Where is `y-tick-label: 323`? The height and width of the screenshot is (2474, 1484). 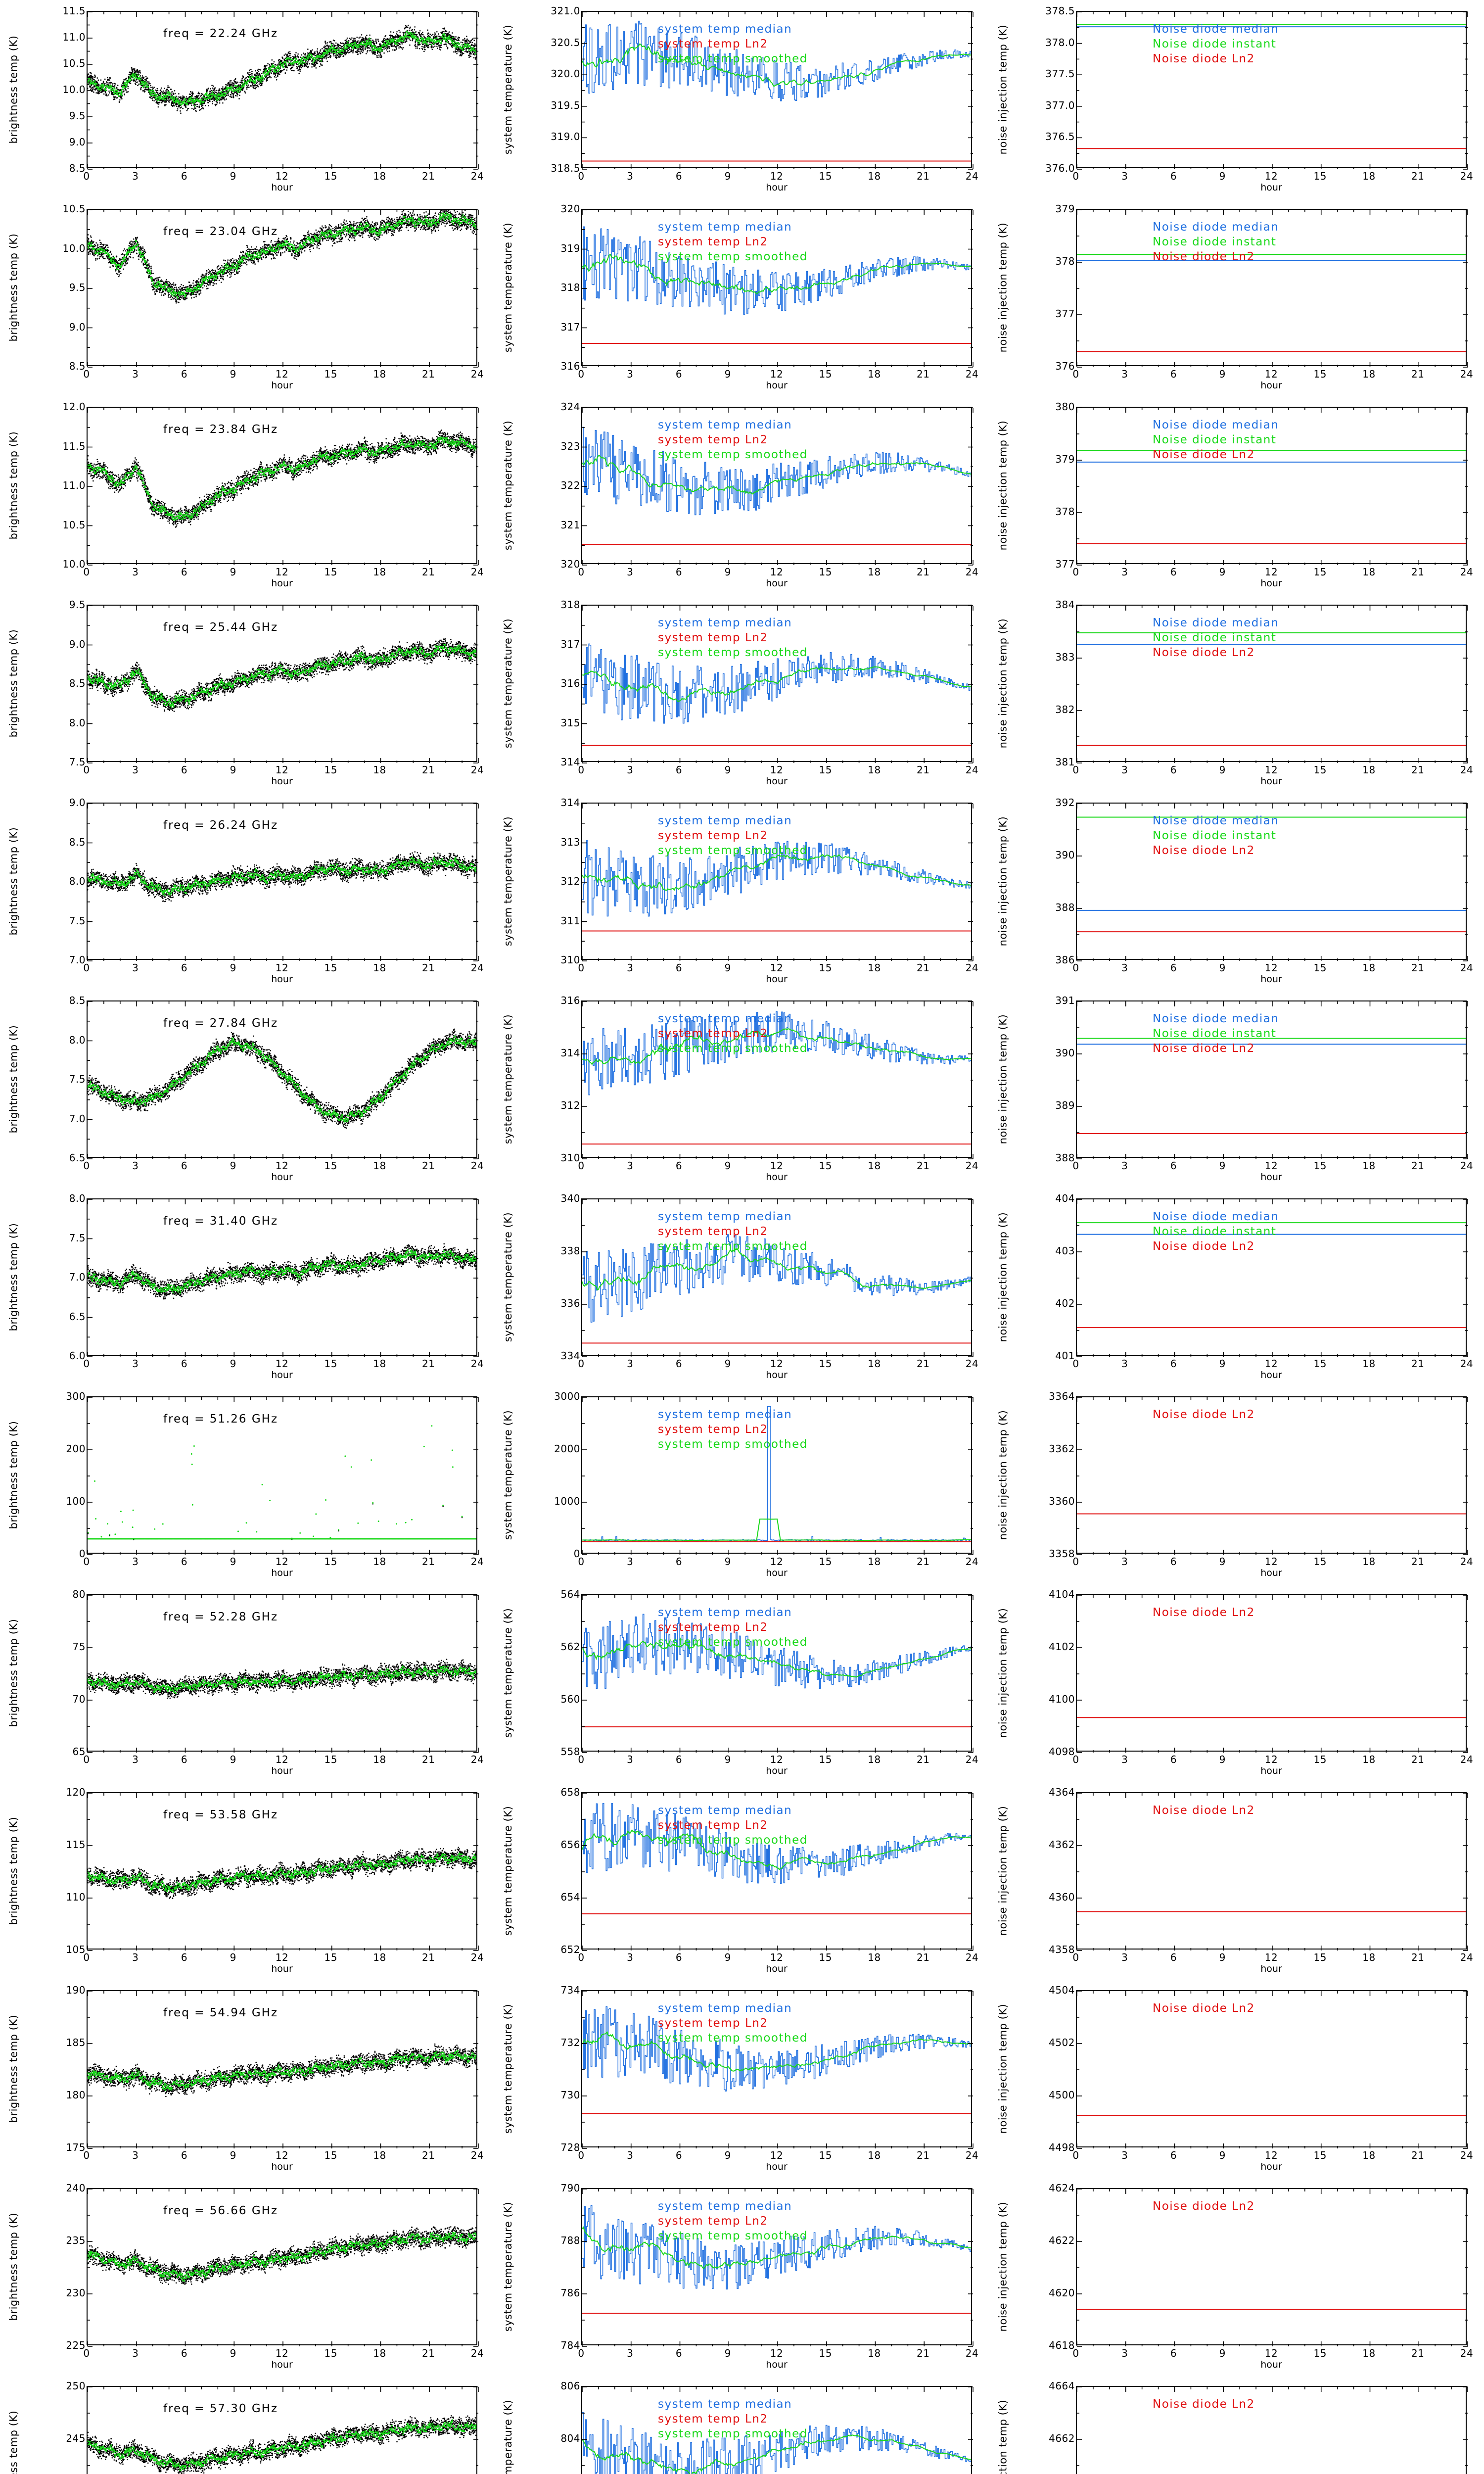 y-tick-label: 323 is located at coordinates (548, 446).